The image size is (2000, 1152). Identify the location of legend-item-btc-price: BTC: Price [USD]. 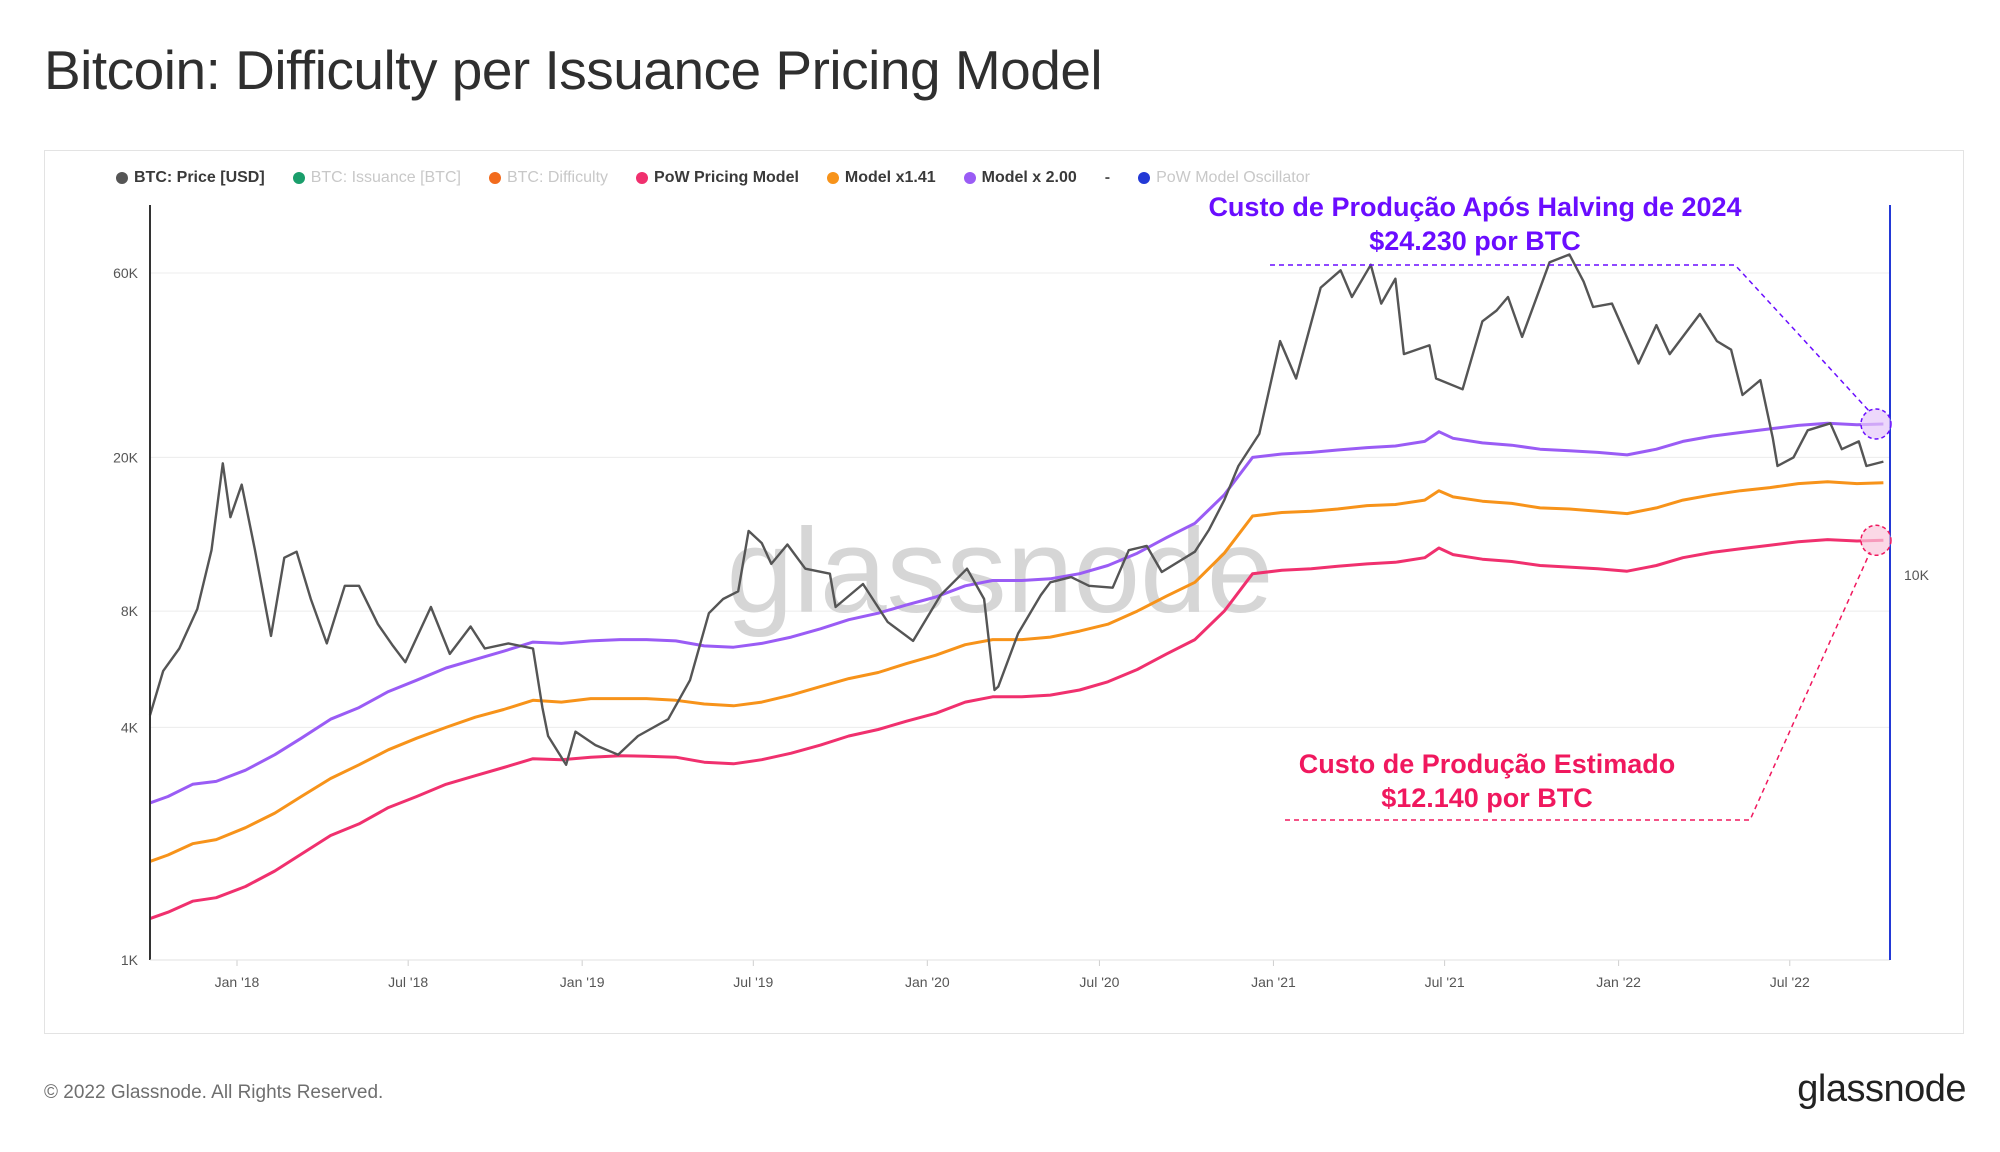
(190, 178).